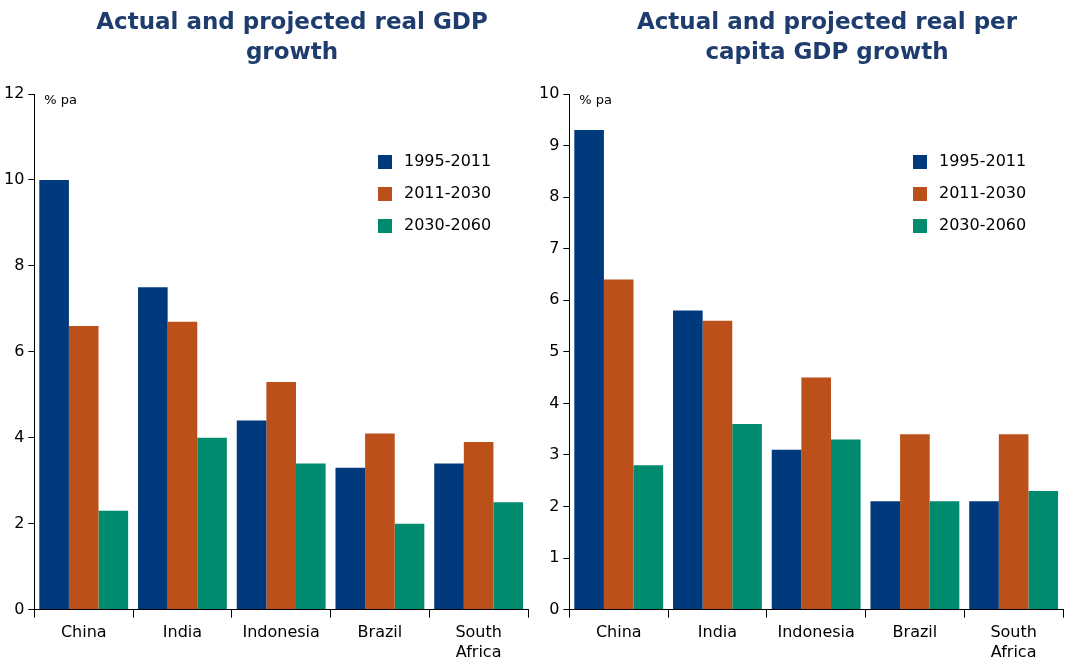  What do you see at coordinates (554, 144) in the screenshot?
I see `y-tick-label: 9` at bounding box center [554, 144].